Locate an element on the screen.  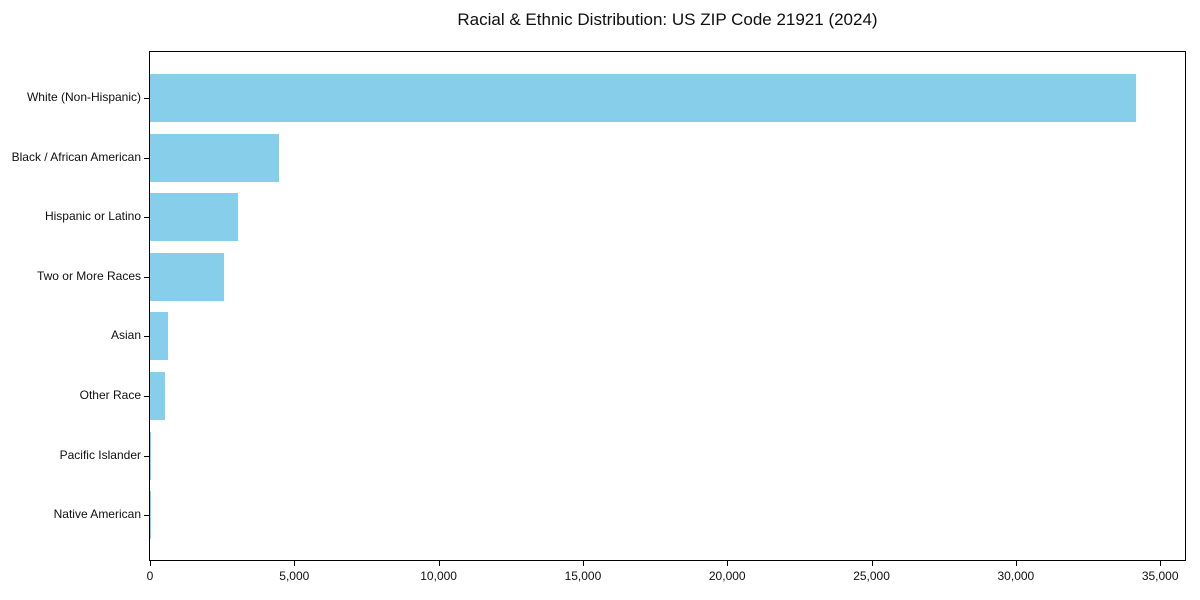
x-tick-label-5000: 5,000 is located at coordinates (294, 576).